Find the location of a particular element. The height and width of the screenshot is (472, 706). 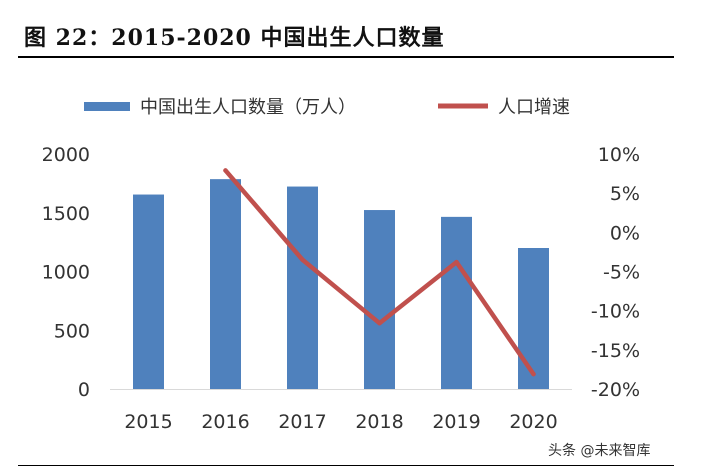

x-tick-label: 2015 is located at coordinates (148, 422).